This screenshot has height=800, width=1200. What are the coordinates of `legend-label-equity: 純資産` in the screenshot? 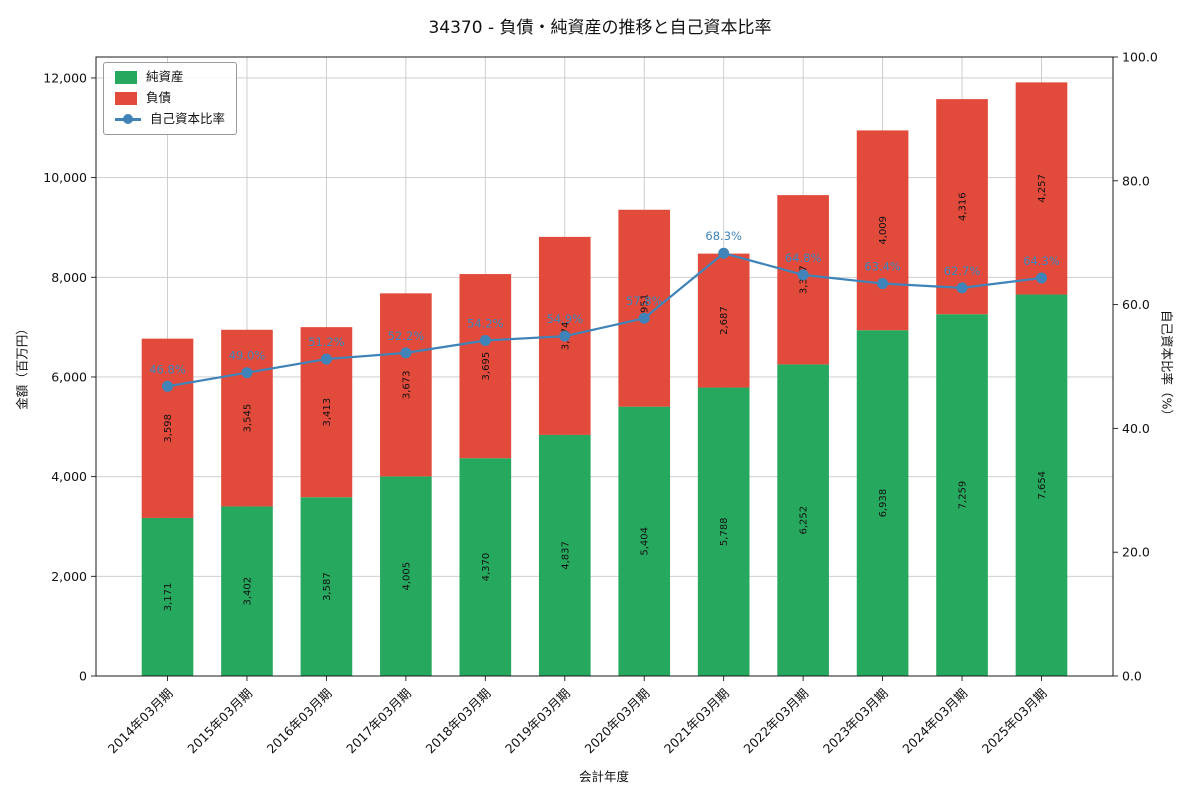 It's located at (165, 77).